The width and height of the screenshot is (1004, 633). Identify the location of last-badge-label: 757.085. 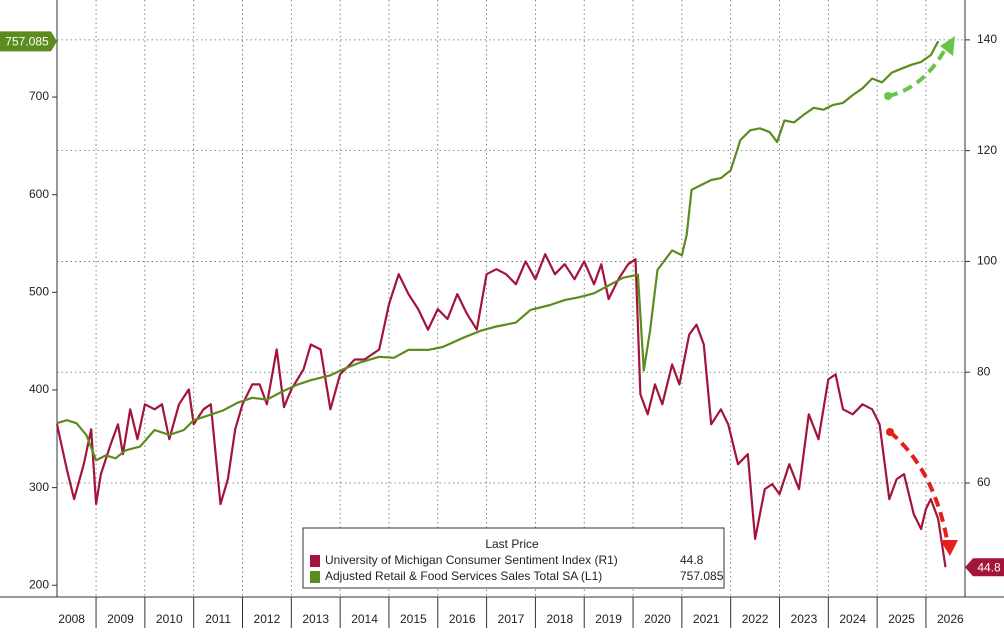
(27, 41).